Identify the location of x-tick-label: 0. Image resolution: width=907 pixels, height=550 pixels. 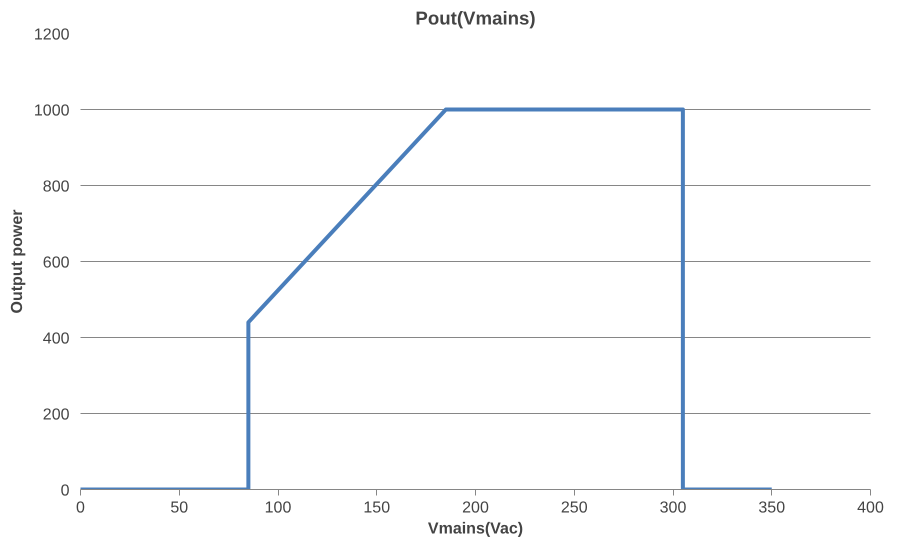
(81, 508).